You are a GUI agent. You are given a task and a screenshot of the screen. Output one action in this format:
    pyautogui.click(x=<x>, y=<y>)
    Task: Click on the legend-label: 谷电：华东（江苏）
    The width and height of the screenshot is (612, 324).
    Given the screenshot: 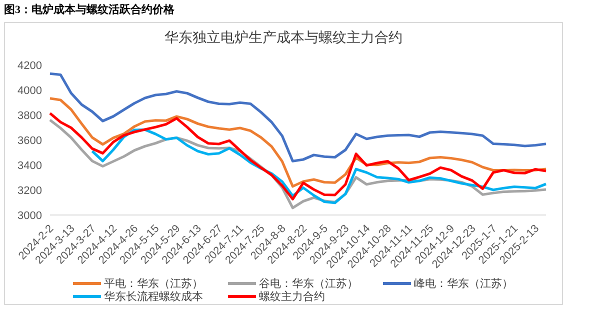 What is the action you would take?
    pyautogui.click(x=308, y=283)
    